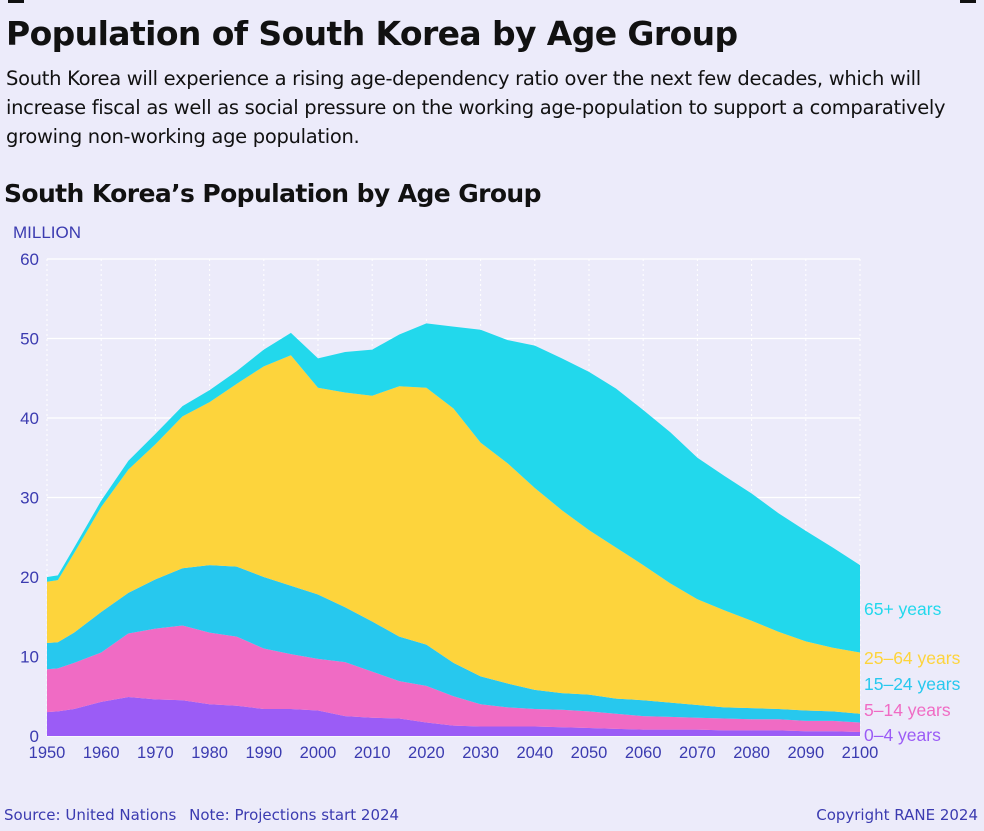  Describe the element at coordinates (643, 753) in the screenshot. I see `x-tick-label: 2060` at that location.